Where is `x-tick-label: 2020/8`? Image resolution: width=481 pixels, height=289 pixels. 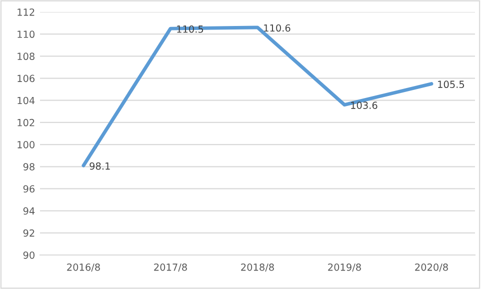
x-tick-label: 2020/8 is located at coordinates (431, 268).